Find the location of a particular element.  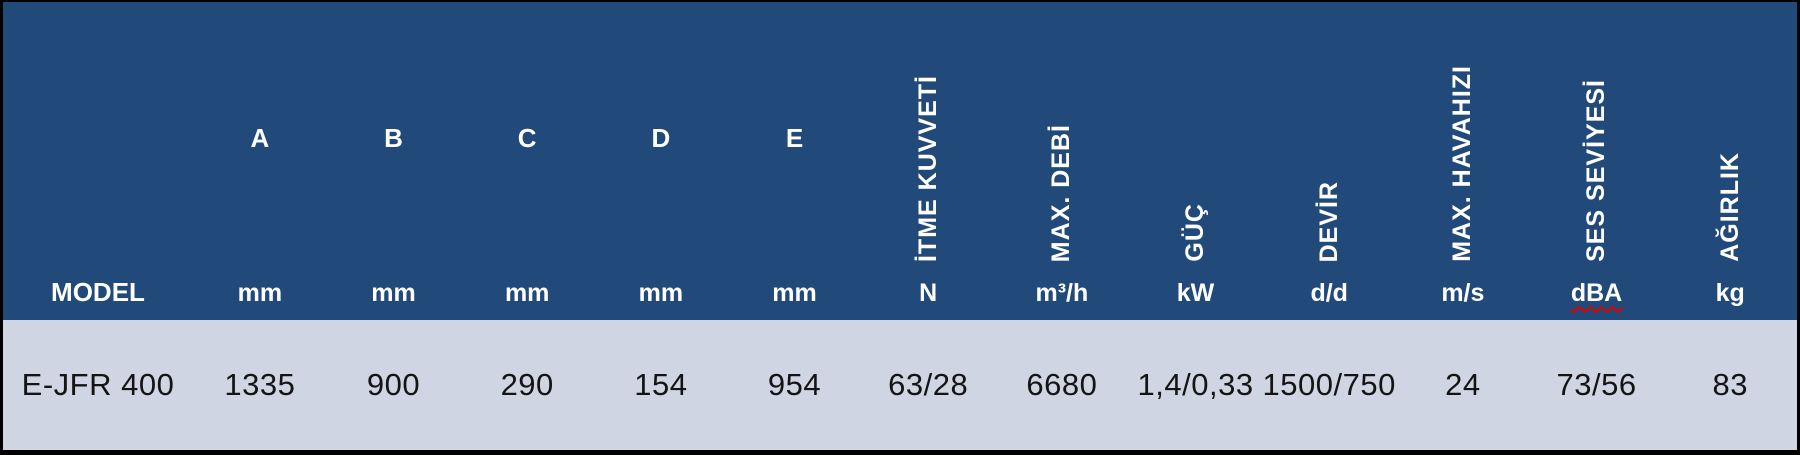

column-e: E mm 954 is located at coordinates (794, 226).